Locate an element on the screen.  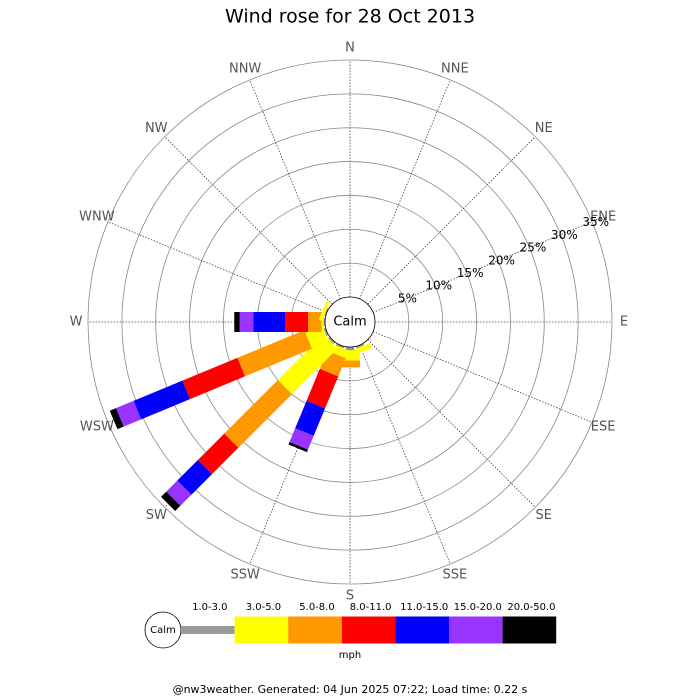
legend-unit: mph is located at coordinates (350, 655).